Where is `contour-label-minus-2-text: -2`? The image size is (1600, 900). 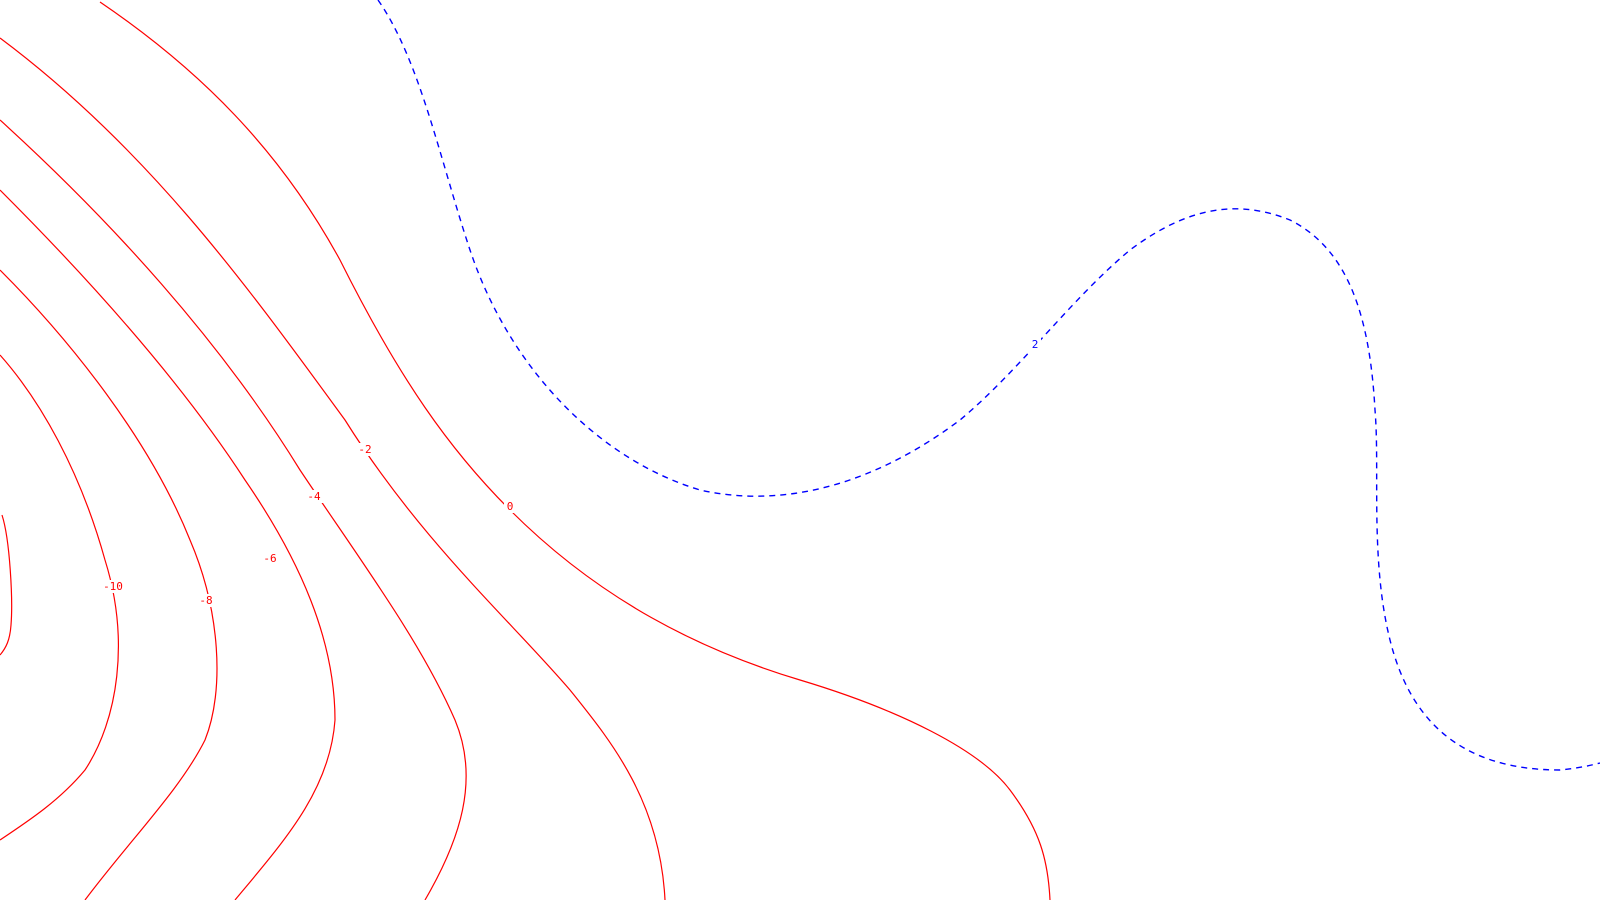 contour-label-minus-2-text: -2 is located at coordinates (364, 449).